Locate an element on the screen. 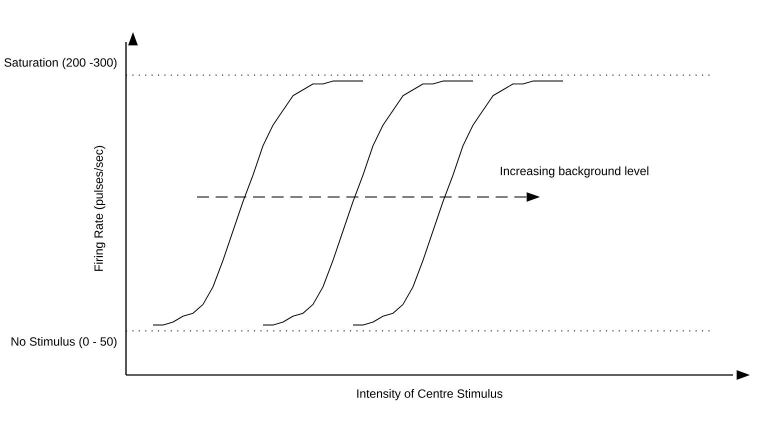 The height and width of the screenshot is (425, 760). ref-line-label: Saturation (200 -300) is located at coordinates (60, 64).